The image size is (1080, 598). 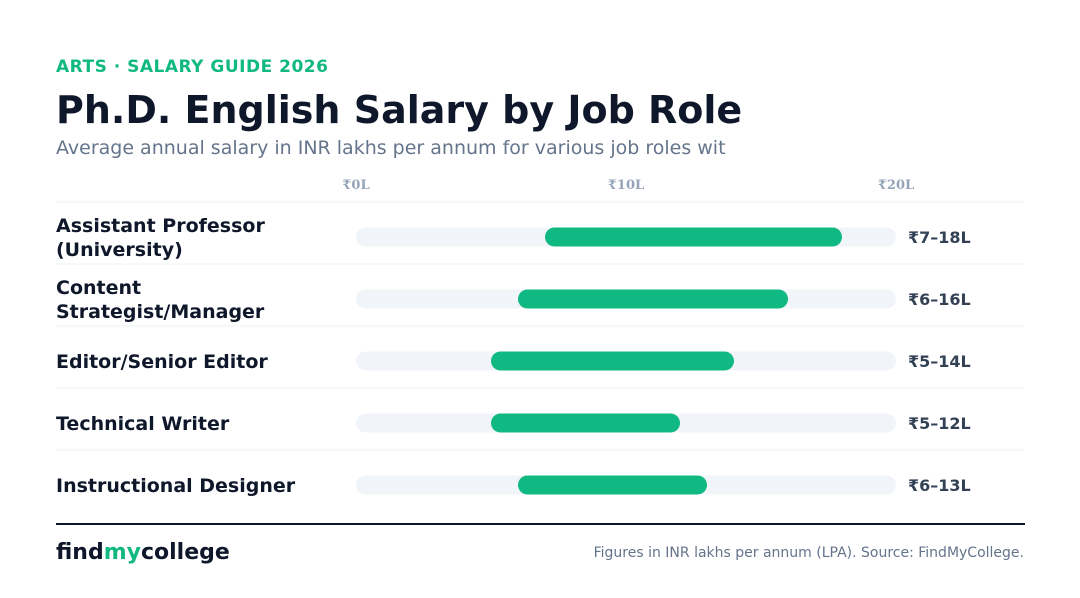 I want to click on value-label: ₹7–18L, so click(x=939, y=237).